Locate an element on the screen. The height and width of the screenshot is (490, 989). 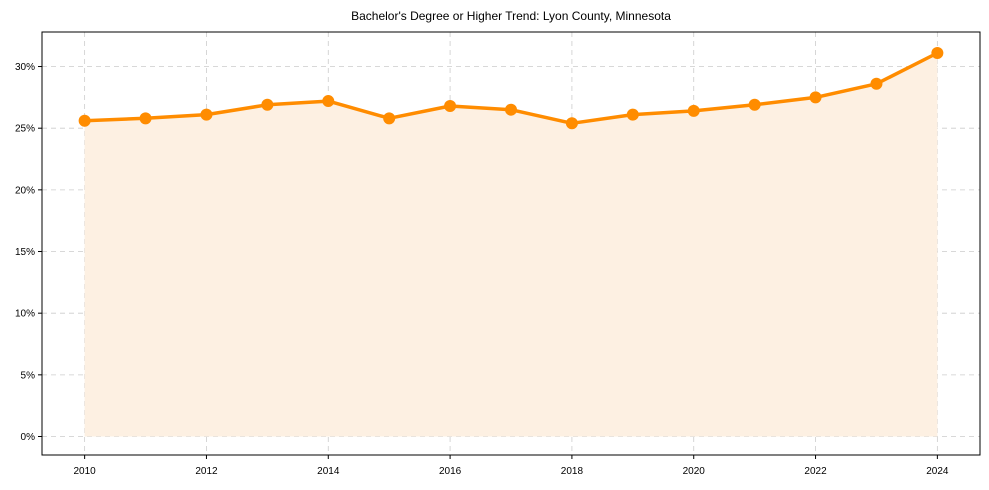
x-tick-label: 2010 is located at coordinates (85, 471).